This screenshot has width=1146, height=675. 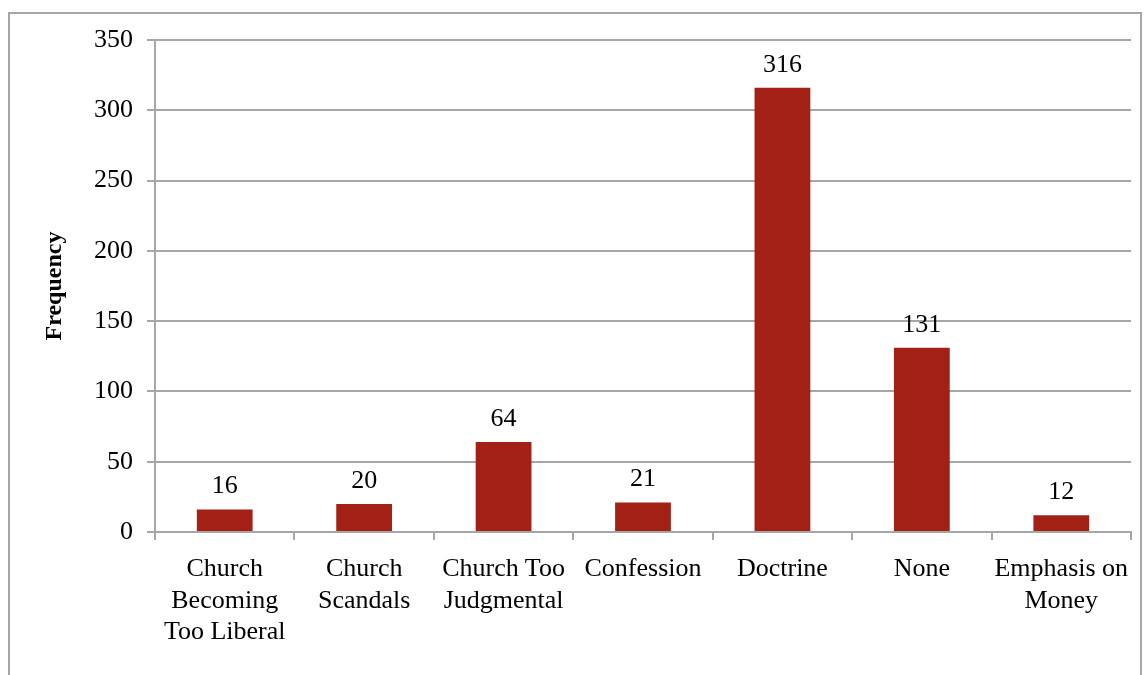 What do you see at coordinates (782, 568) in the screenshot?
I see `x-tick-label: Doctrine` at bounding box center [782, 568].